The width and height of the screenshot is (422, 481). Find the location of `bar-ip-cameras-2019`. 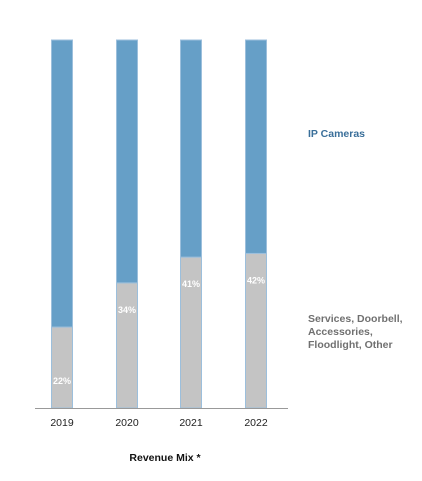

bar-ip-cameras-2019 is located at coordinates (62, 183).